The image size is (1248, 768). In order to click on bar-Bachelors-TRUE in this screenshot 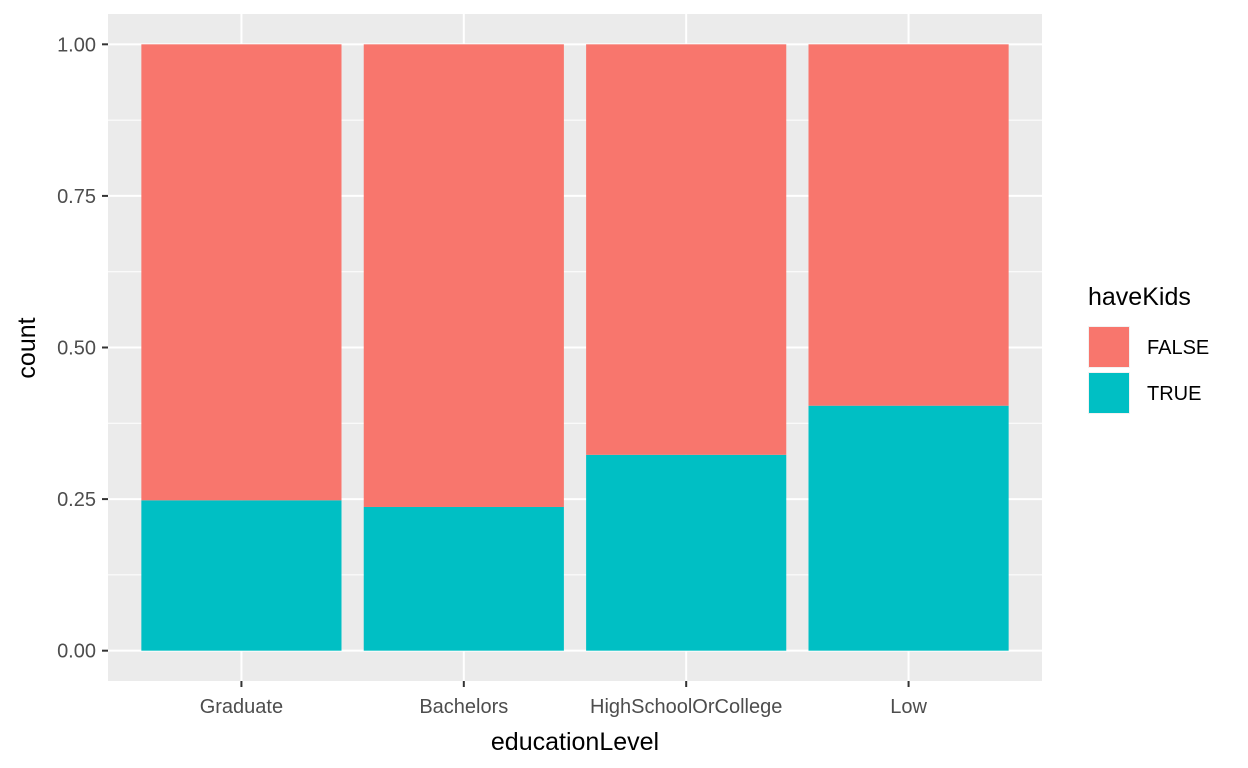, I will do `click(463, 578)`.